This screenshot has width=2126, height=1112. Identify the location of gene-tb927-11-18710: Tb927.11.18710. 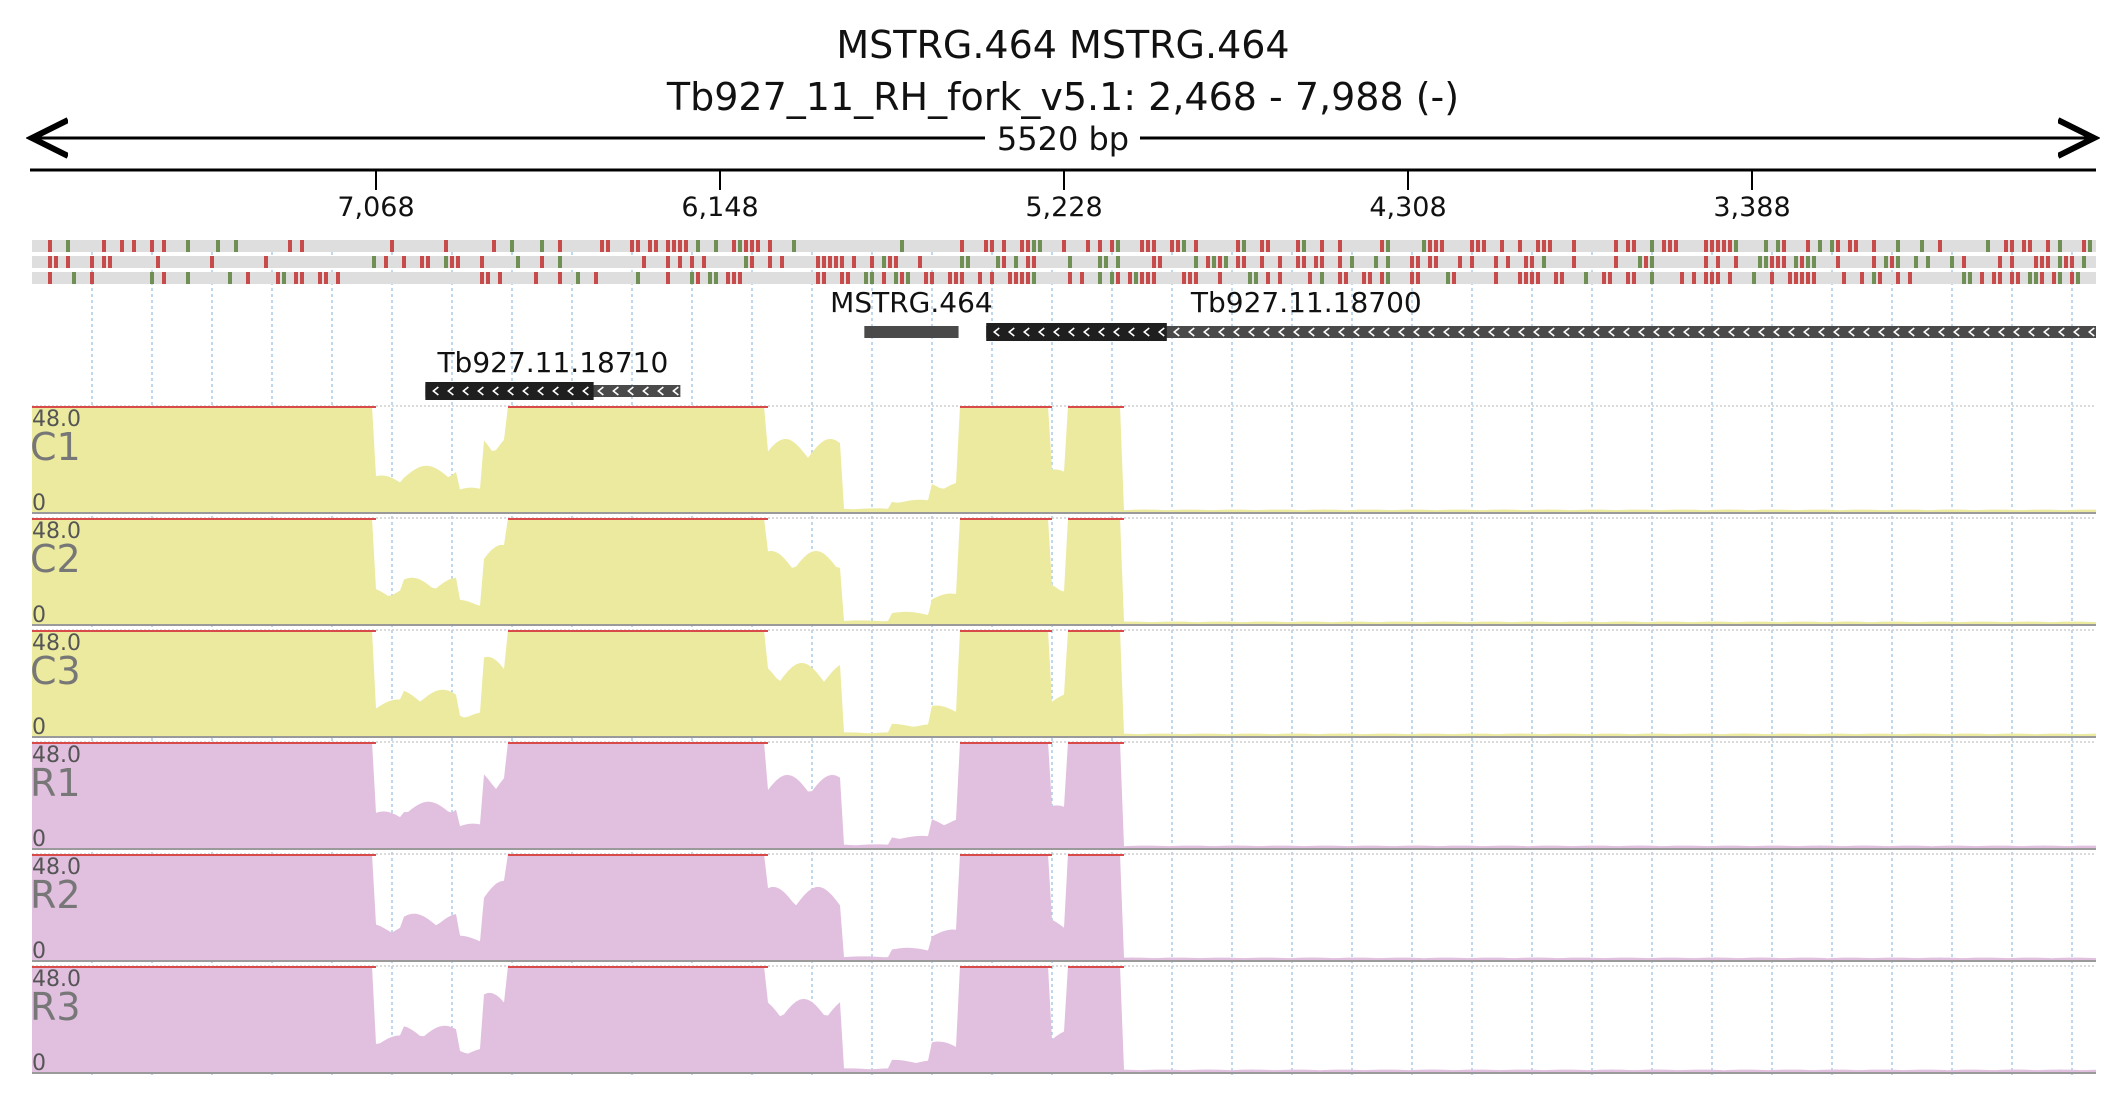
(553, 373).